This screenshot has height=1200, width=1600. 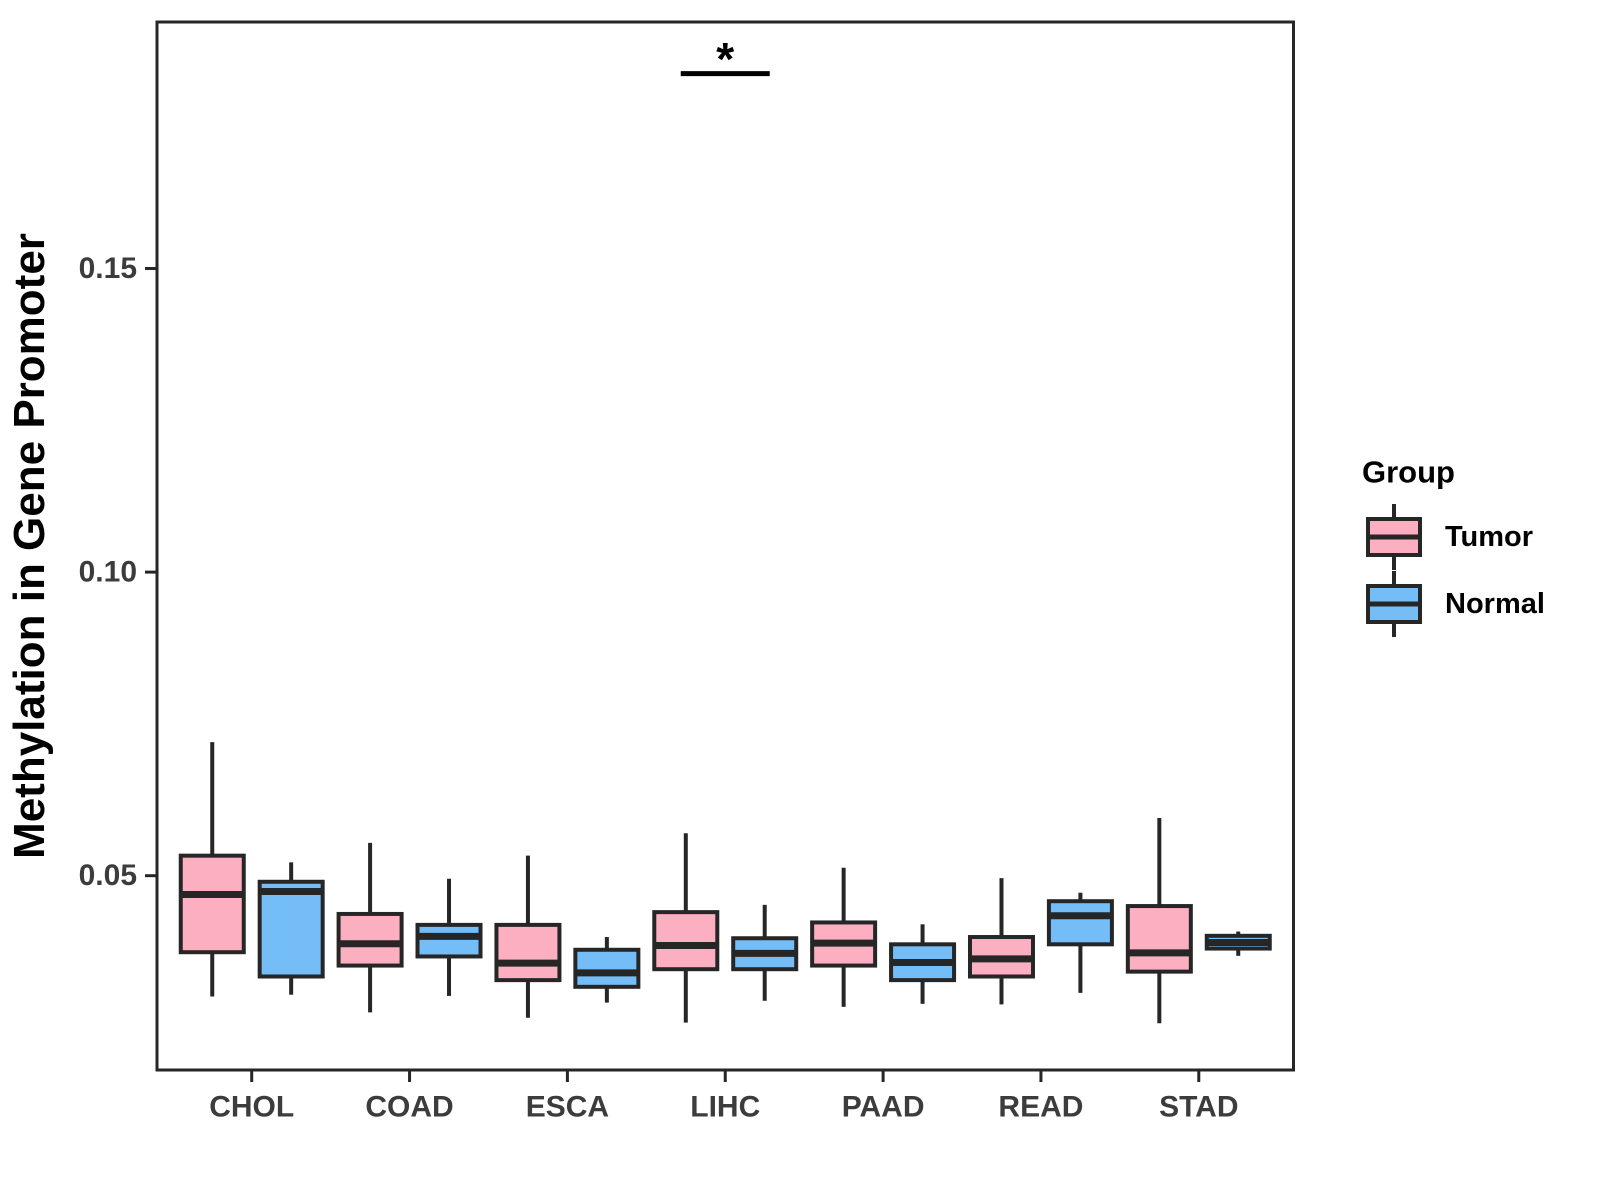 What do you see at coordinates (725, 1107) in the screenshot?
I see `x-axis-tick-label: LIHC` at bounding box center [725, 1107].